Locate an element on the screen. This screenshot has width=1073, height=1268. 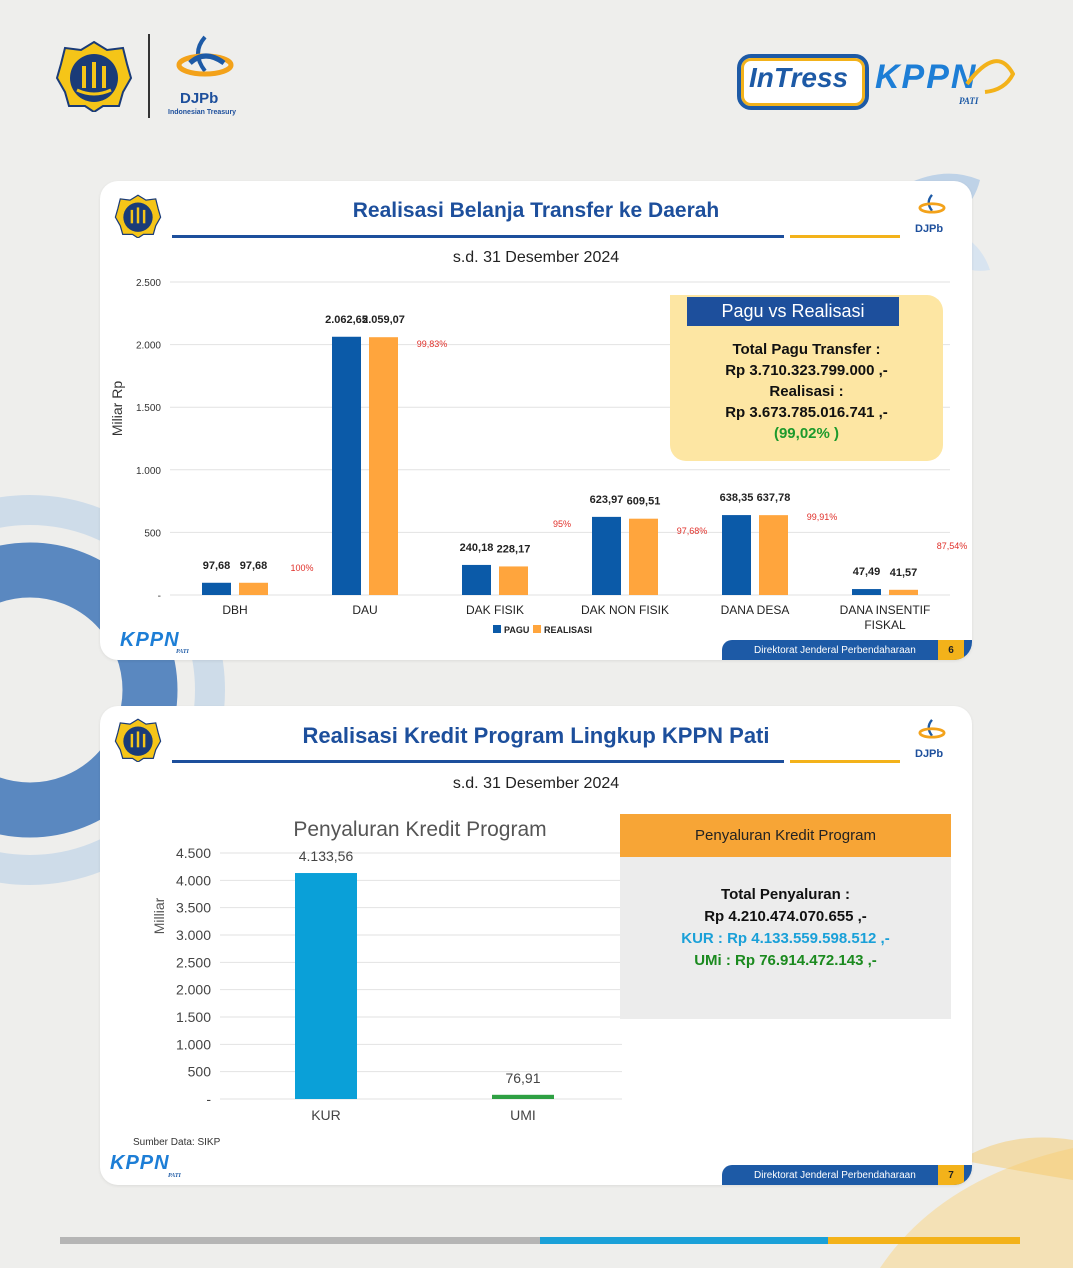
percent-label: 99,91% is located at coordinates (822, 517).